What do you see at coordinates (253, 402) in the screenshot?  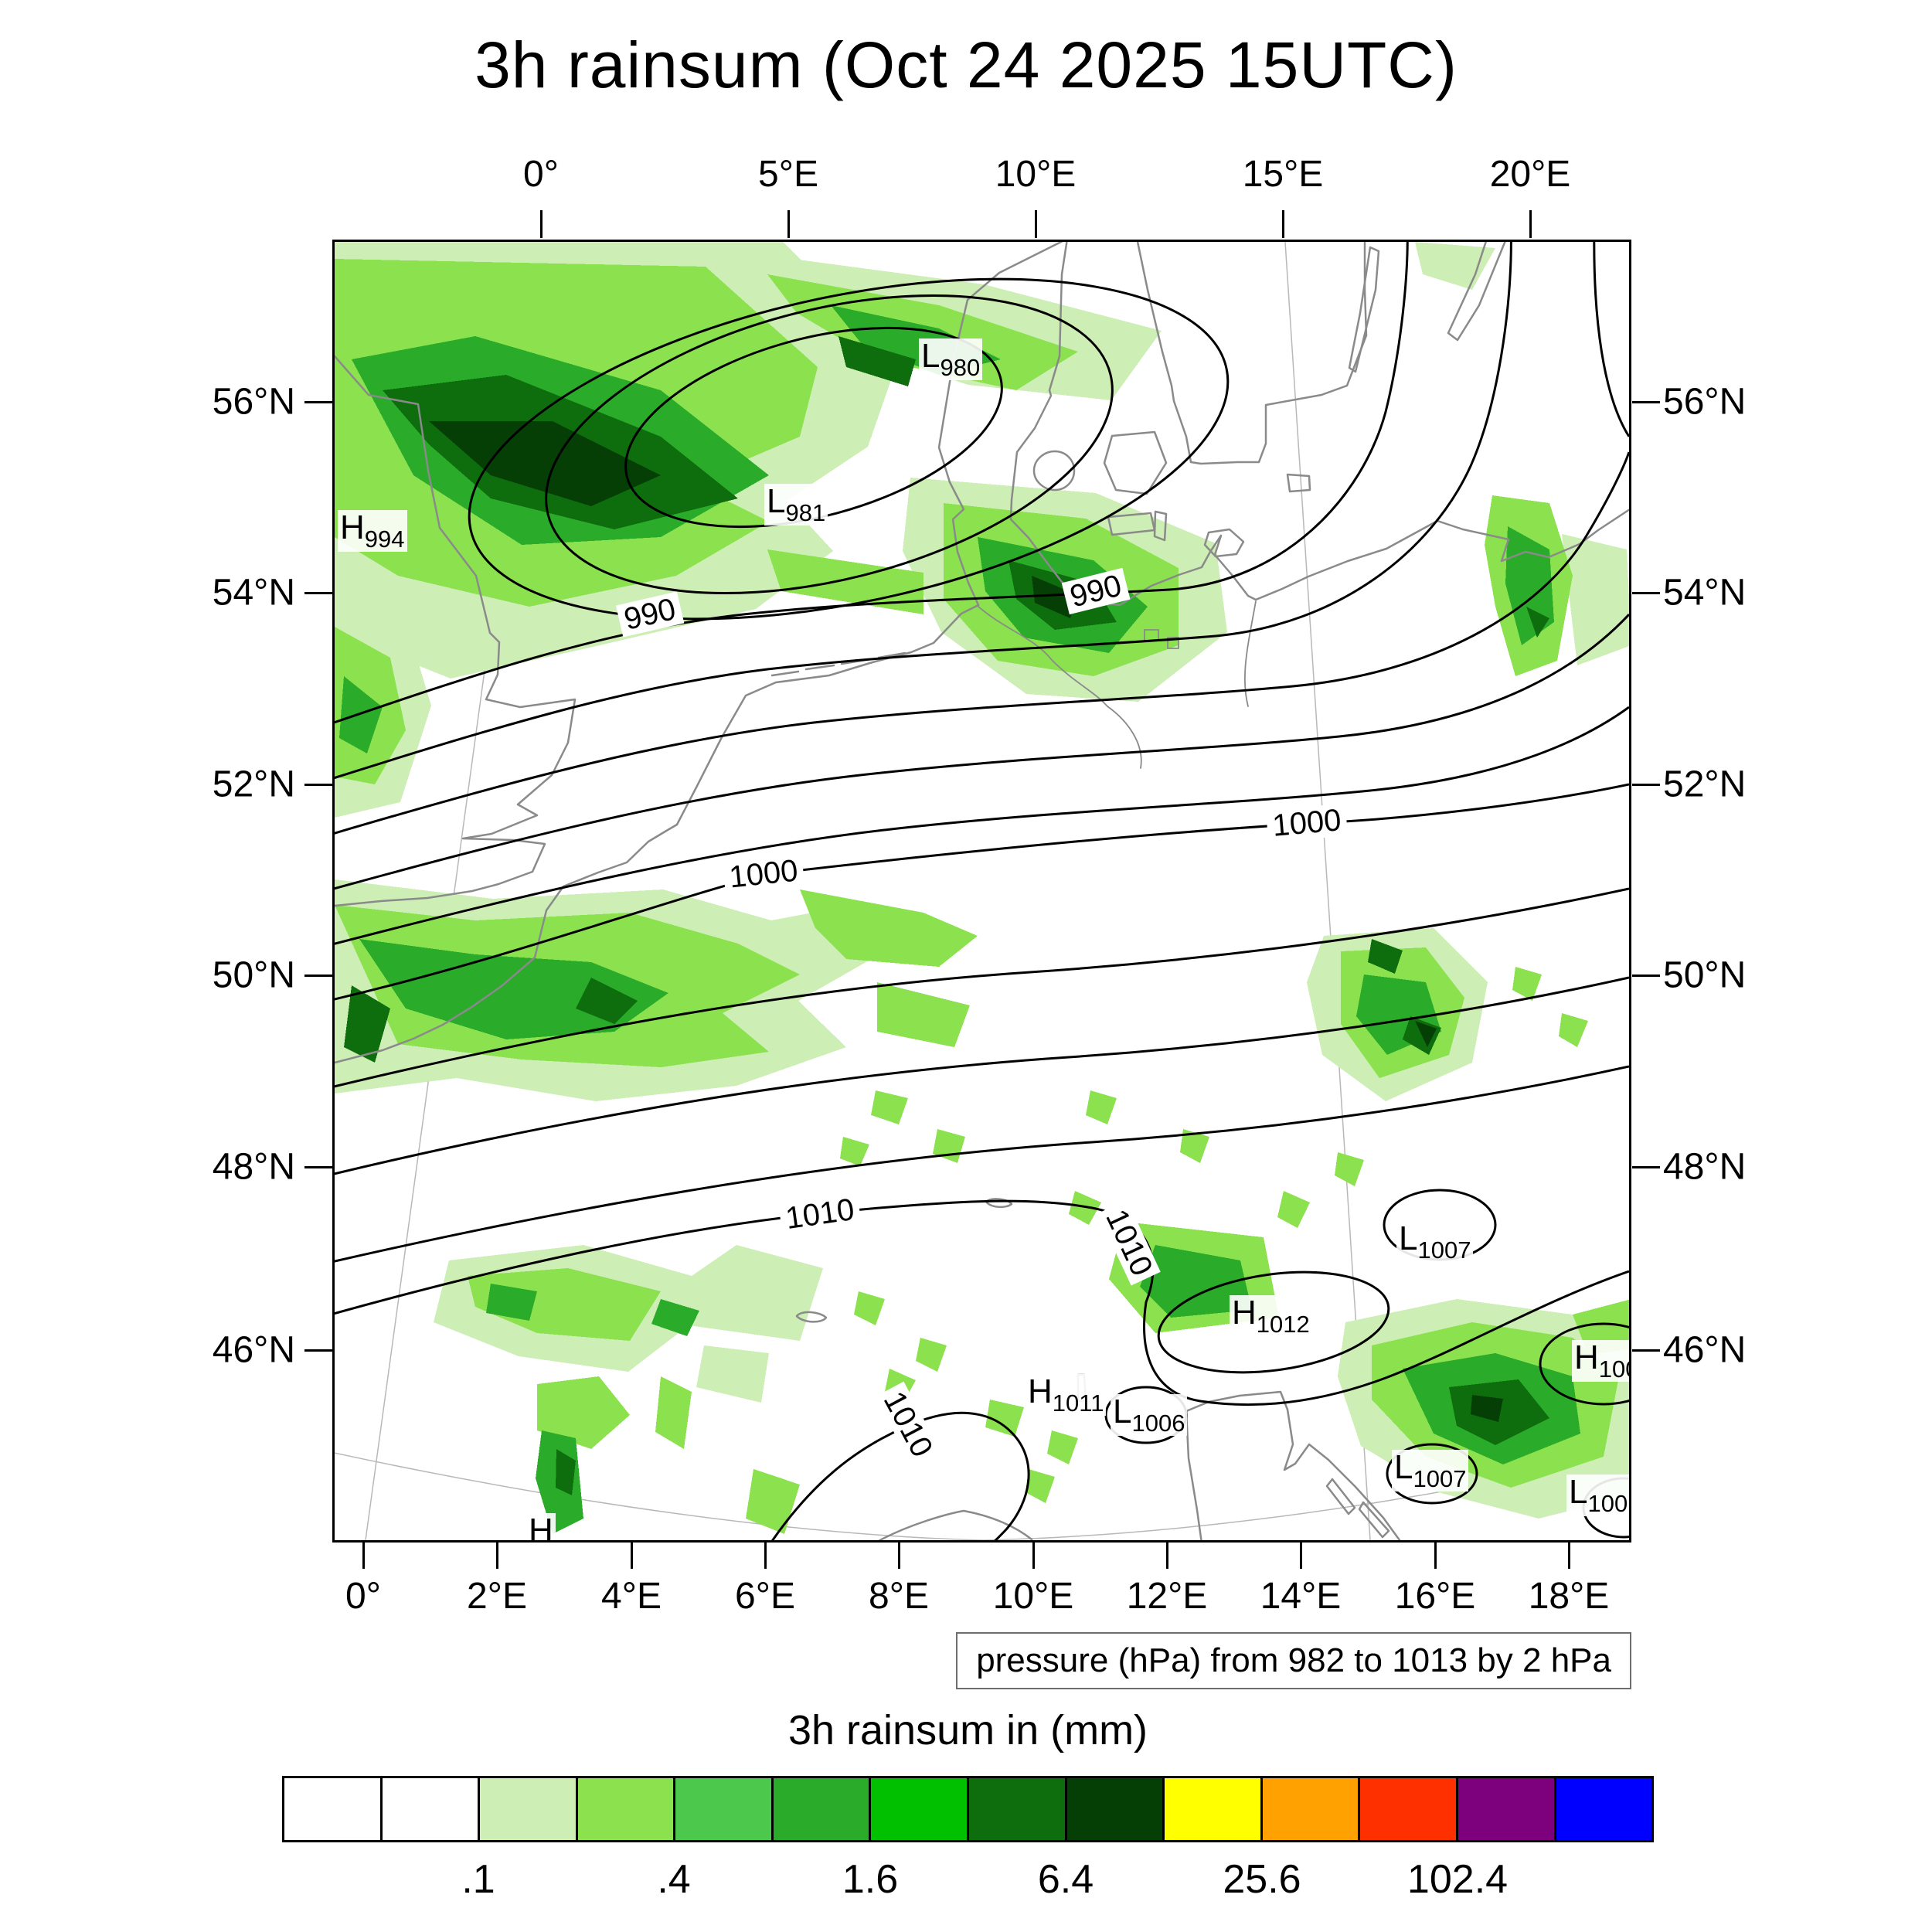 I see `left-axis-label: 56°N` at bounding box center [253, 402].